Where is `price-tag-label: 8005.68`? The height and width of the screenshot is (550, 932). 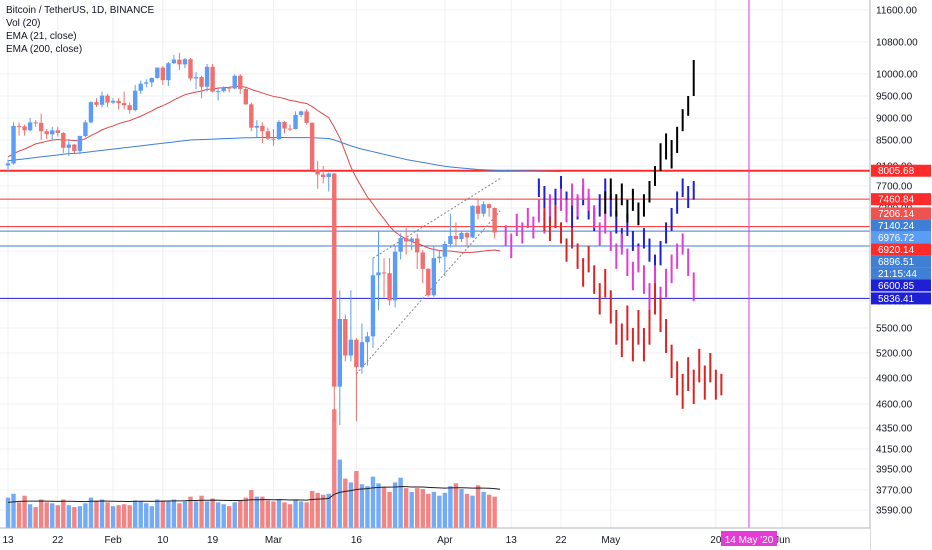 price-tag-label: 8005.68 is located at coordinates (896, 171).